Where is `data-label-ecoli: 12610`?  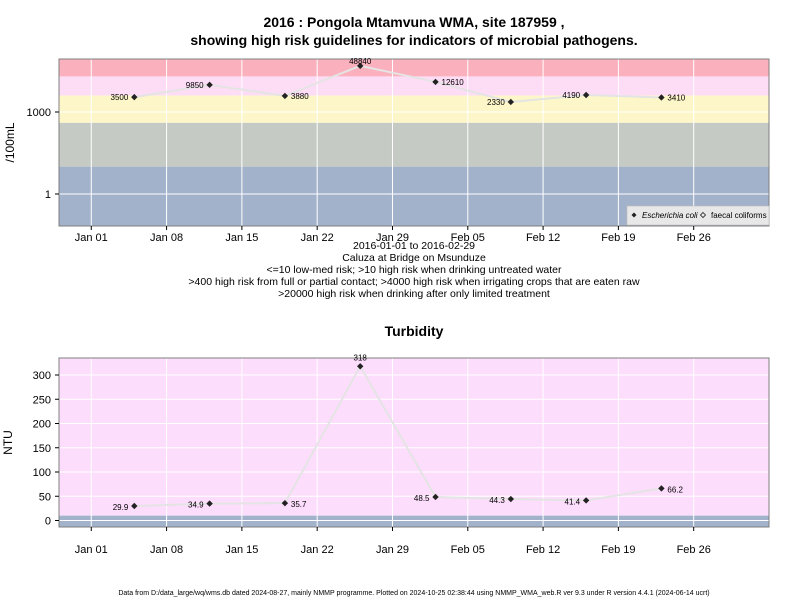
data-label-ecoli: 12610 is located at coordinates (453, 82).